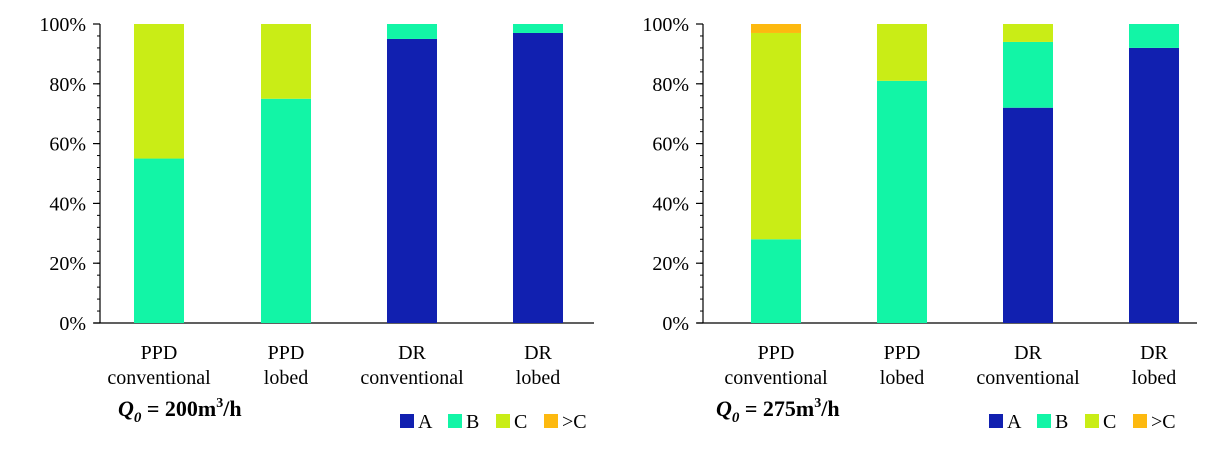 Image resolution: width=1206 pixels, height=450 pixels. What do you see at coordinates (776, 28) in the screenshot?
I see `bar-segment-gtC` at bounding box center [776, 28].